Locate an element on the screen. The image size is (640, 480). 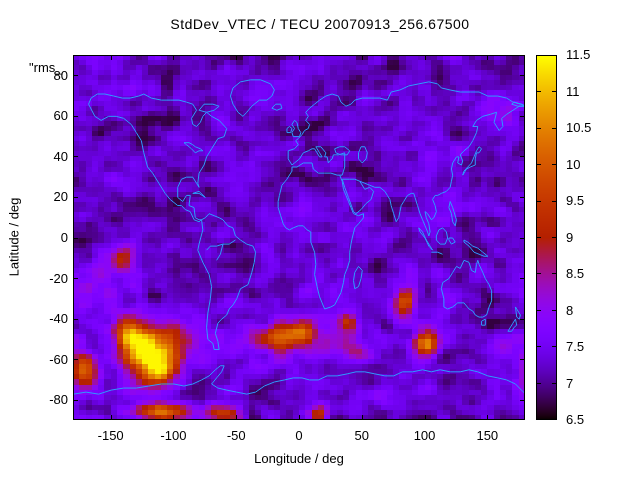
x-tick-label: 0 is located at coordinates (299, 435).